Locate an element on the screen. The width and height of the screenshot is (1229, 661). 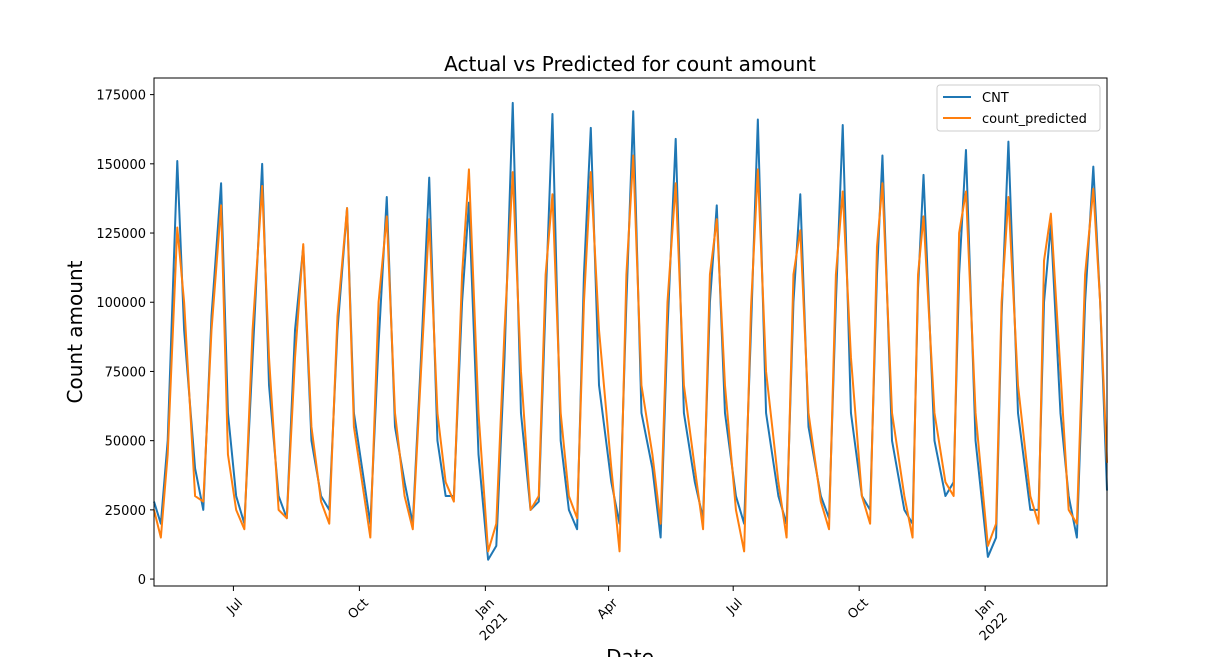
y-tick-label: 150000 is located at coordinates (121, 165).